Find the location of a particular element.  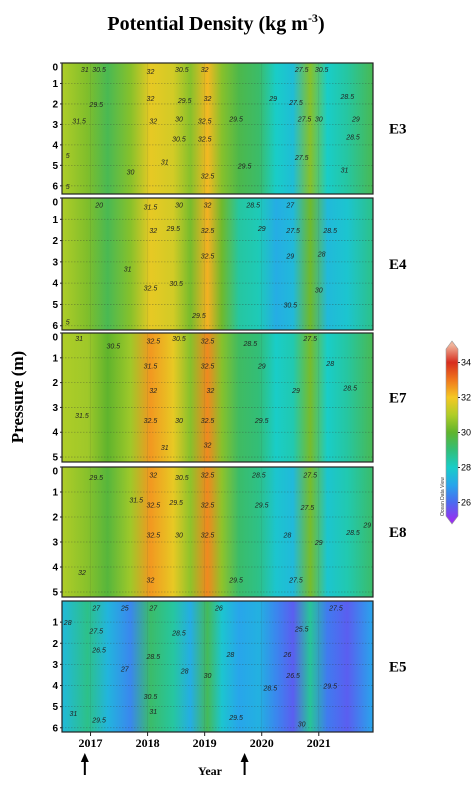

colorbar-ramp is located at coordinates (452, 432).